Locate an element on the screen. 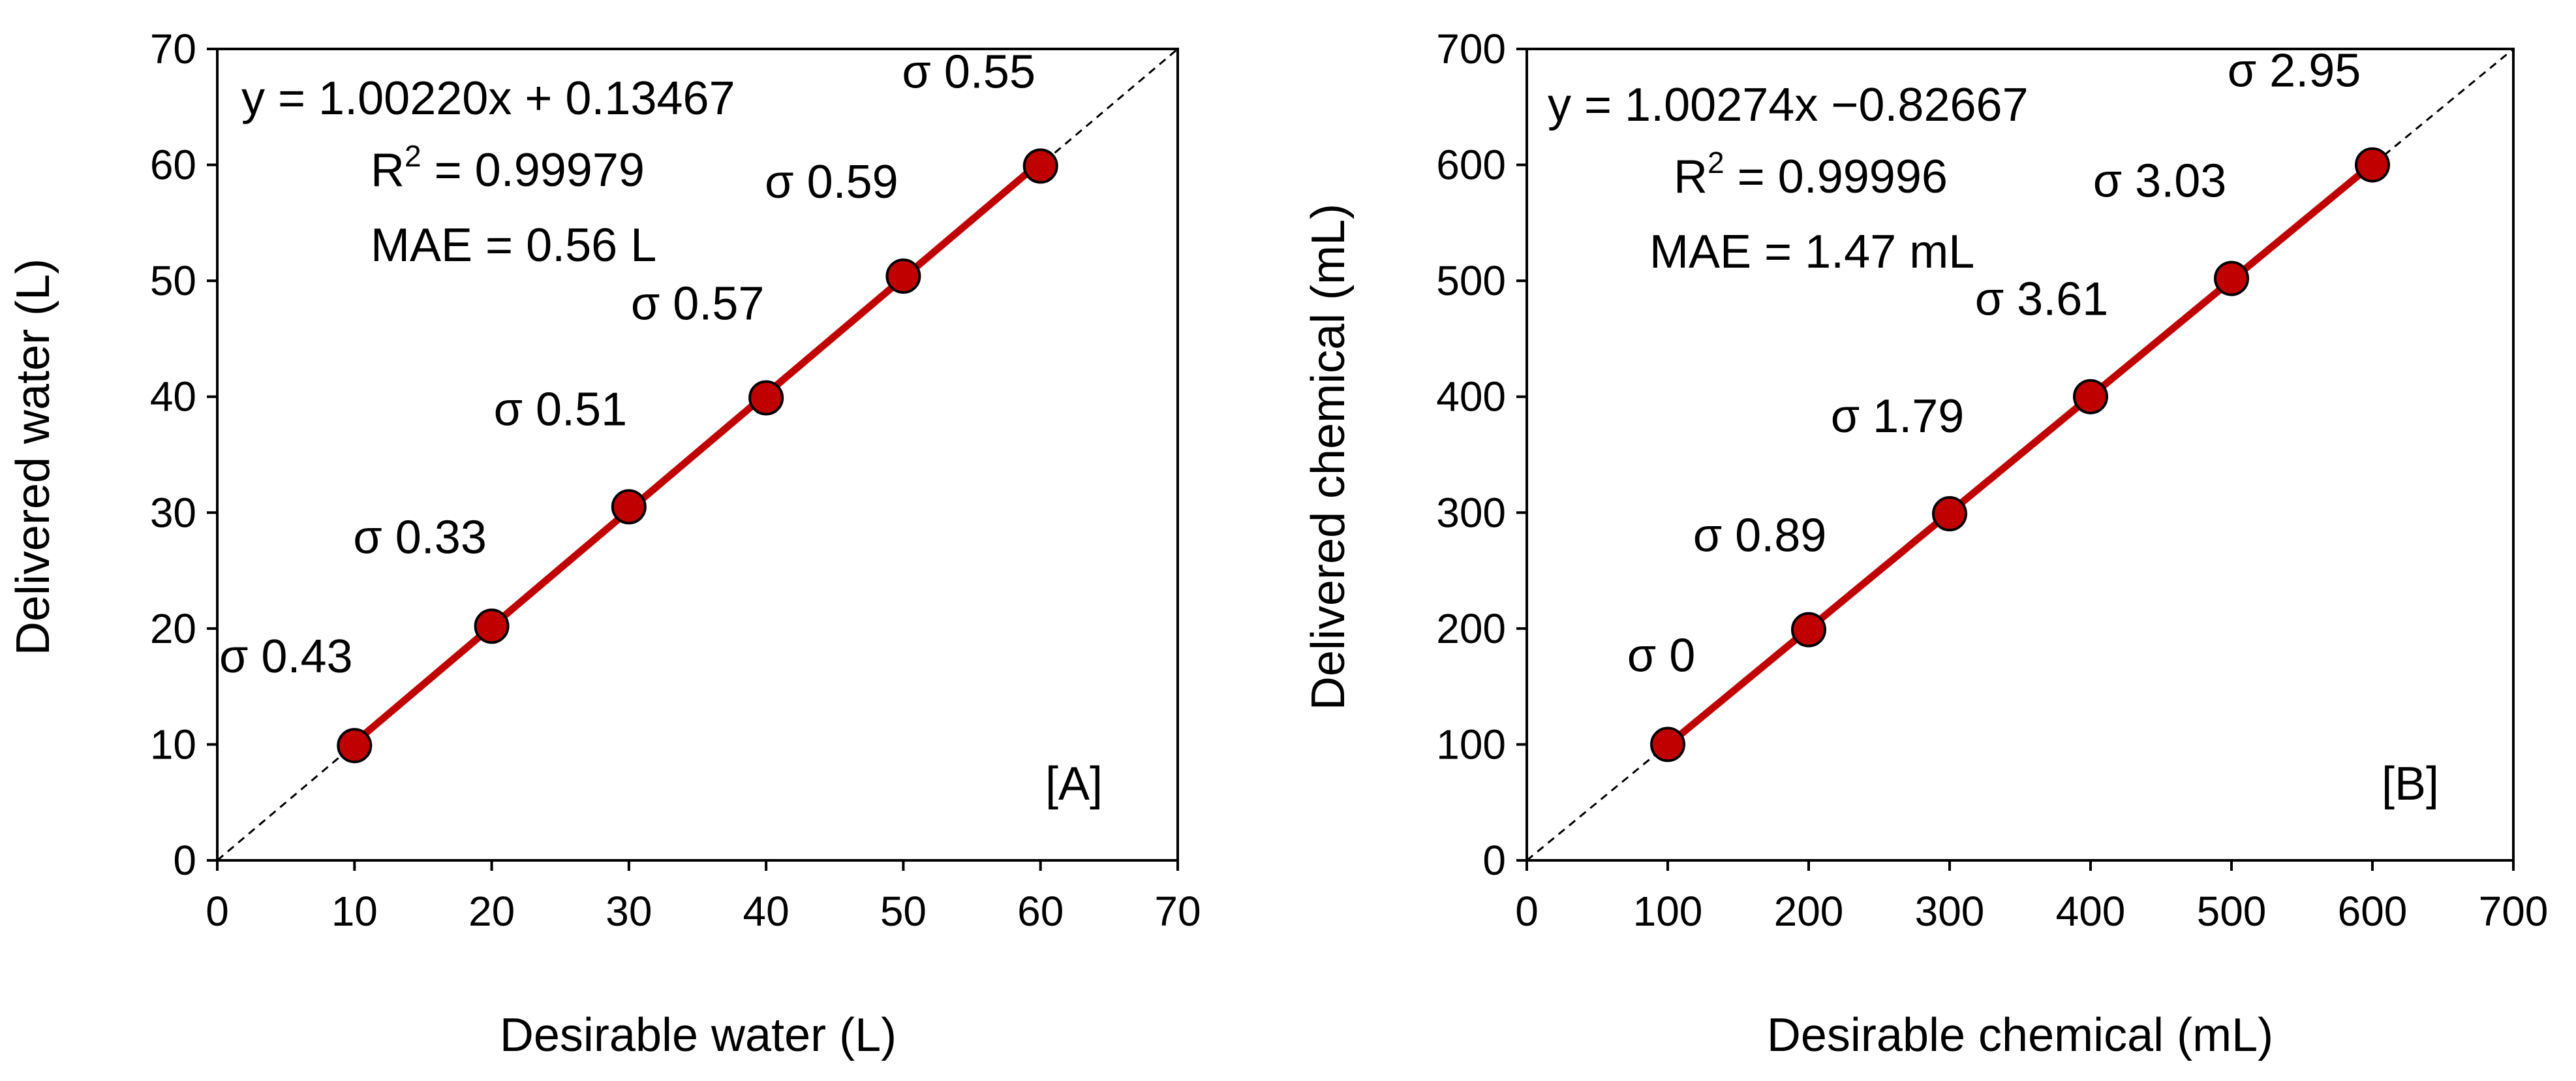  x-tick-label: 500 is located at coordinates (2232, 911).